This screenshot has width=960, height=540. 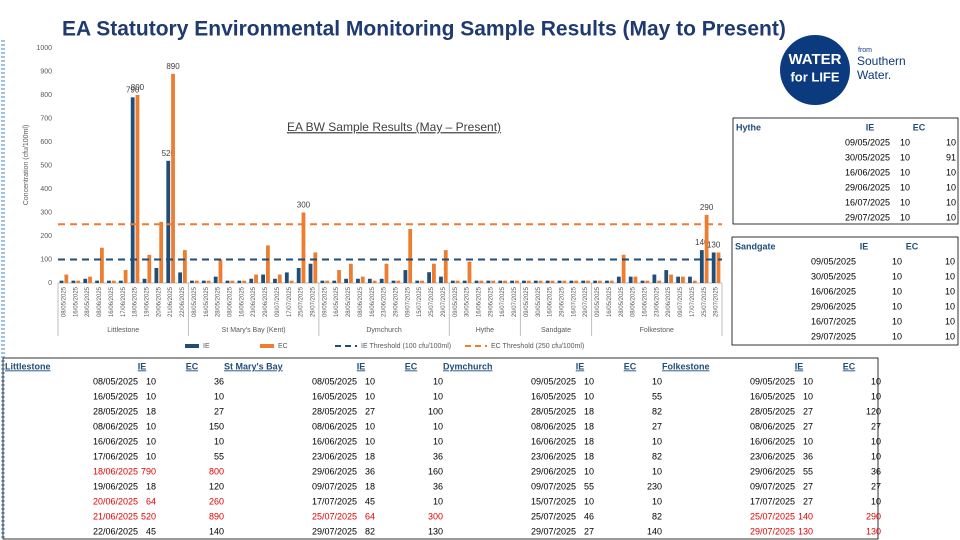 I want to click on table-cell: 20/06/2025, so click(x=115, y=501).